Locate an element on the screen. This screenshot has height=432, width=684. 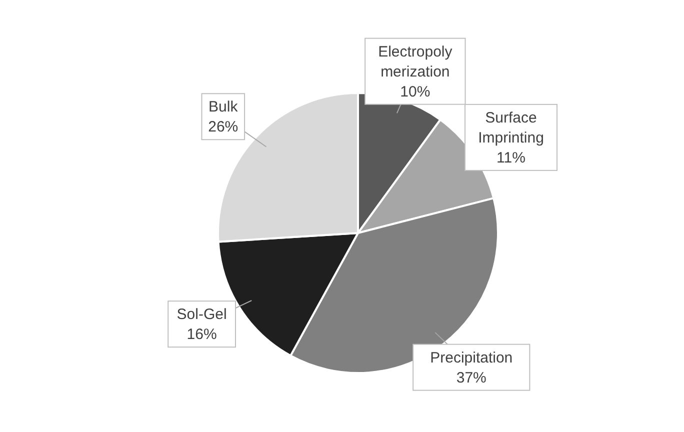
data-label: 37% is located at coordinates (471, 377).